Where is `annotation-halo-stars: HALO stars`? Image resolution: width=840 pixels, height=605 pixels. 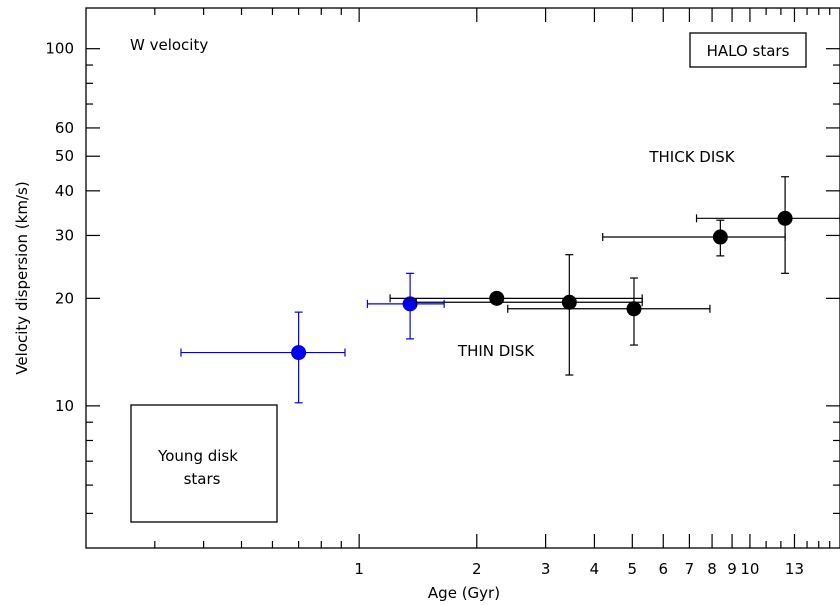 annotation-halo-stars: HALO stars is located at coordinates (748, 51).